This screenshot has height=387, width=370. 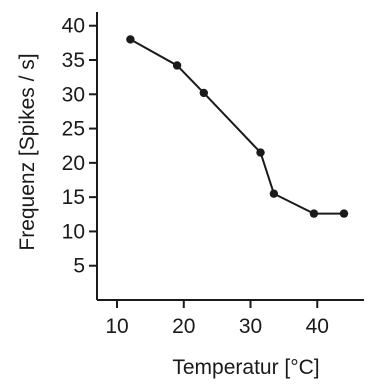 I want to click on x-axis-label: Temperatur [°C], so click(x=245, y=367).